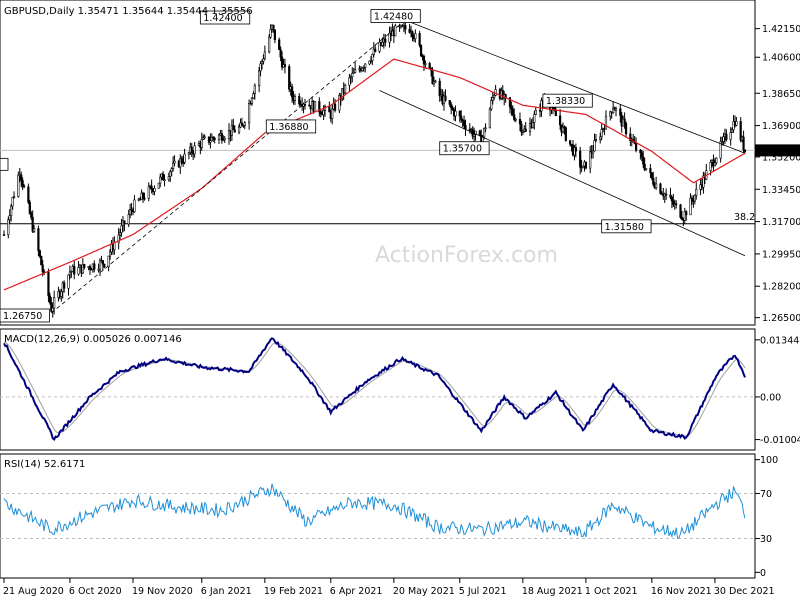  I want to click on current-price-label: 1.35556, so click(777, 151).